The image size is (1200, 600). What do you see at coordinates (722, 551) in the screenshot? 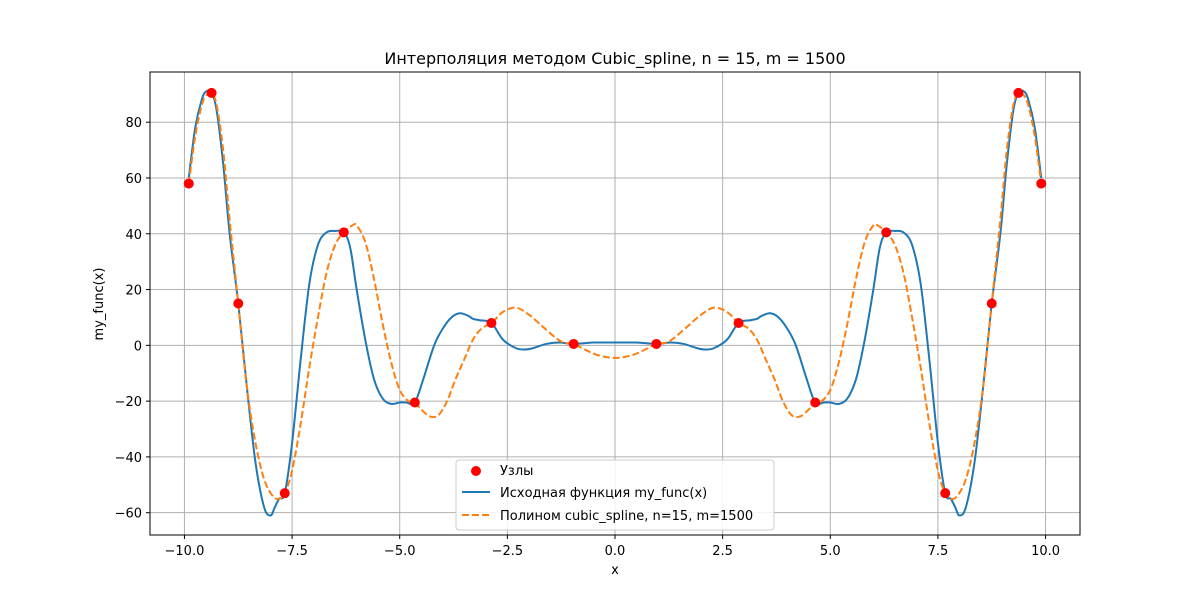
I see `x-tick-label: 2.5` at bounding box center [722, 551].